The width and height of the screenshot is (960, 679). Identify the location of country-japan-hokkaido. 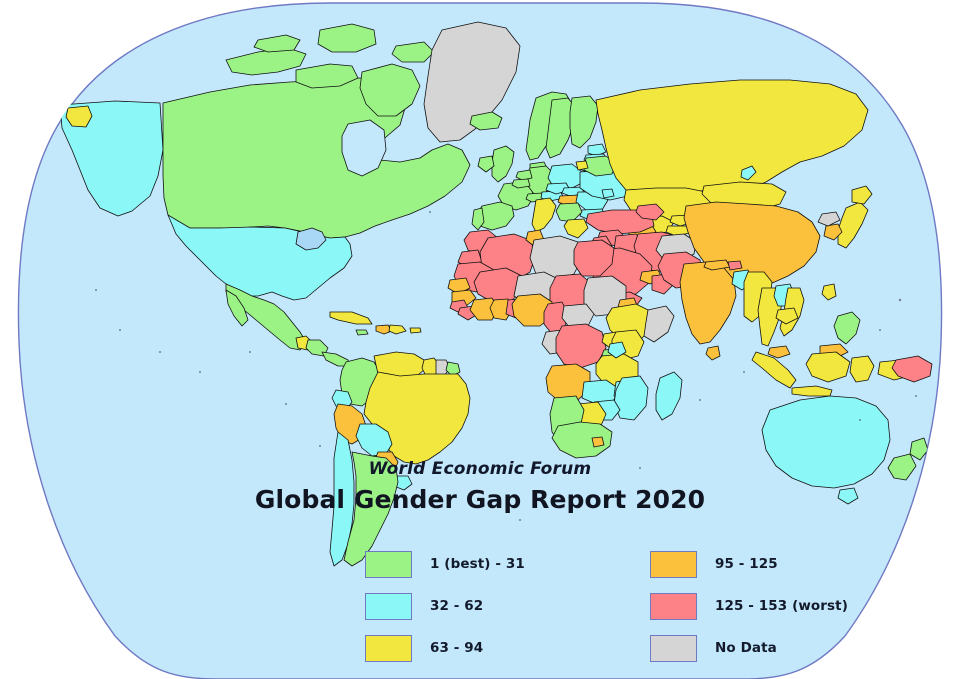
(862, 195).